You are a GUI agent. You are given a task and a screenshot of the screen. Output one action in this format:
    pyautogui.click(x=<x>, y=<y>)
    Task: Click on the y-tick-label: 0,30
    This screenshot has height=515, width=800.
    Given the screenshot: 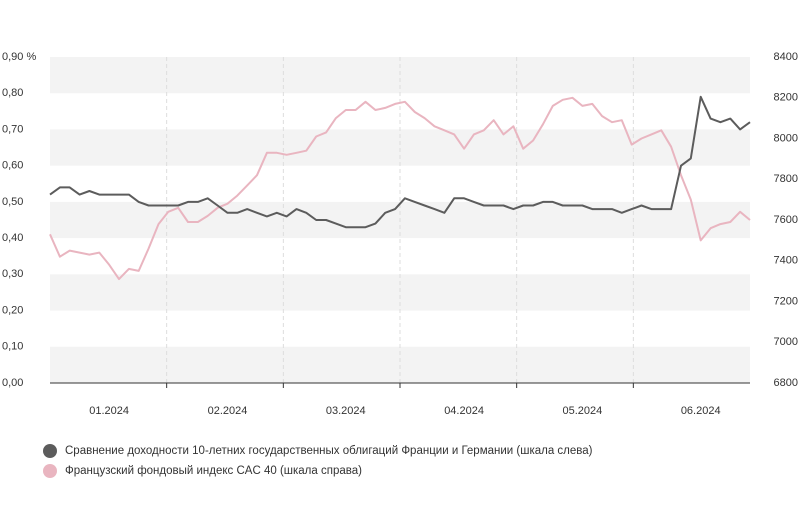 What is the action you would take?
    pyautogui.click(x=12, y=274)
    